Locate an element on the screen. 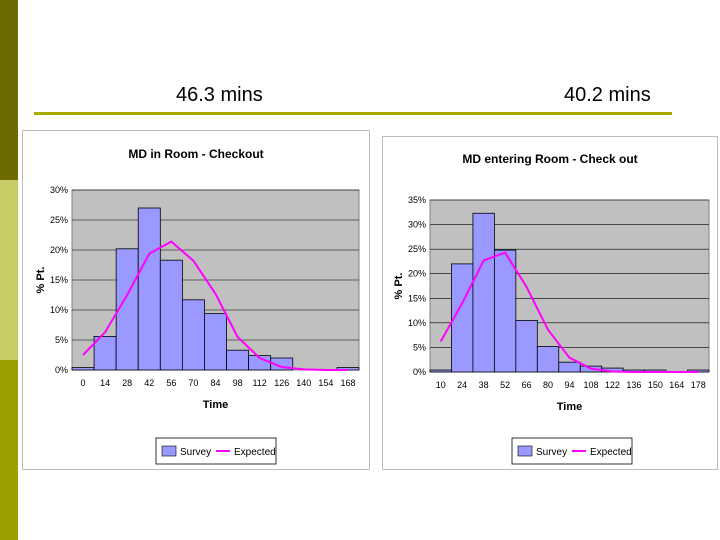  x-tick-label: 168 is located at coordinates (347, 383).